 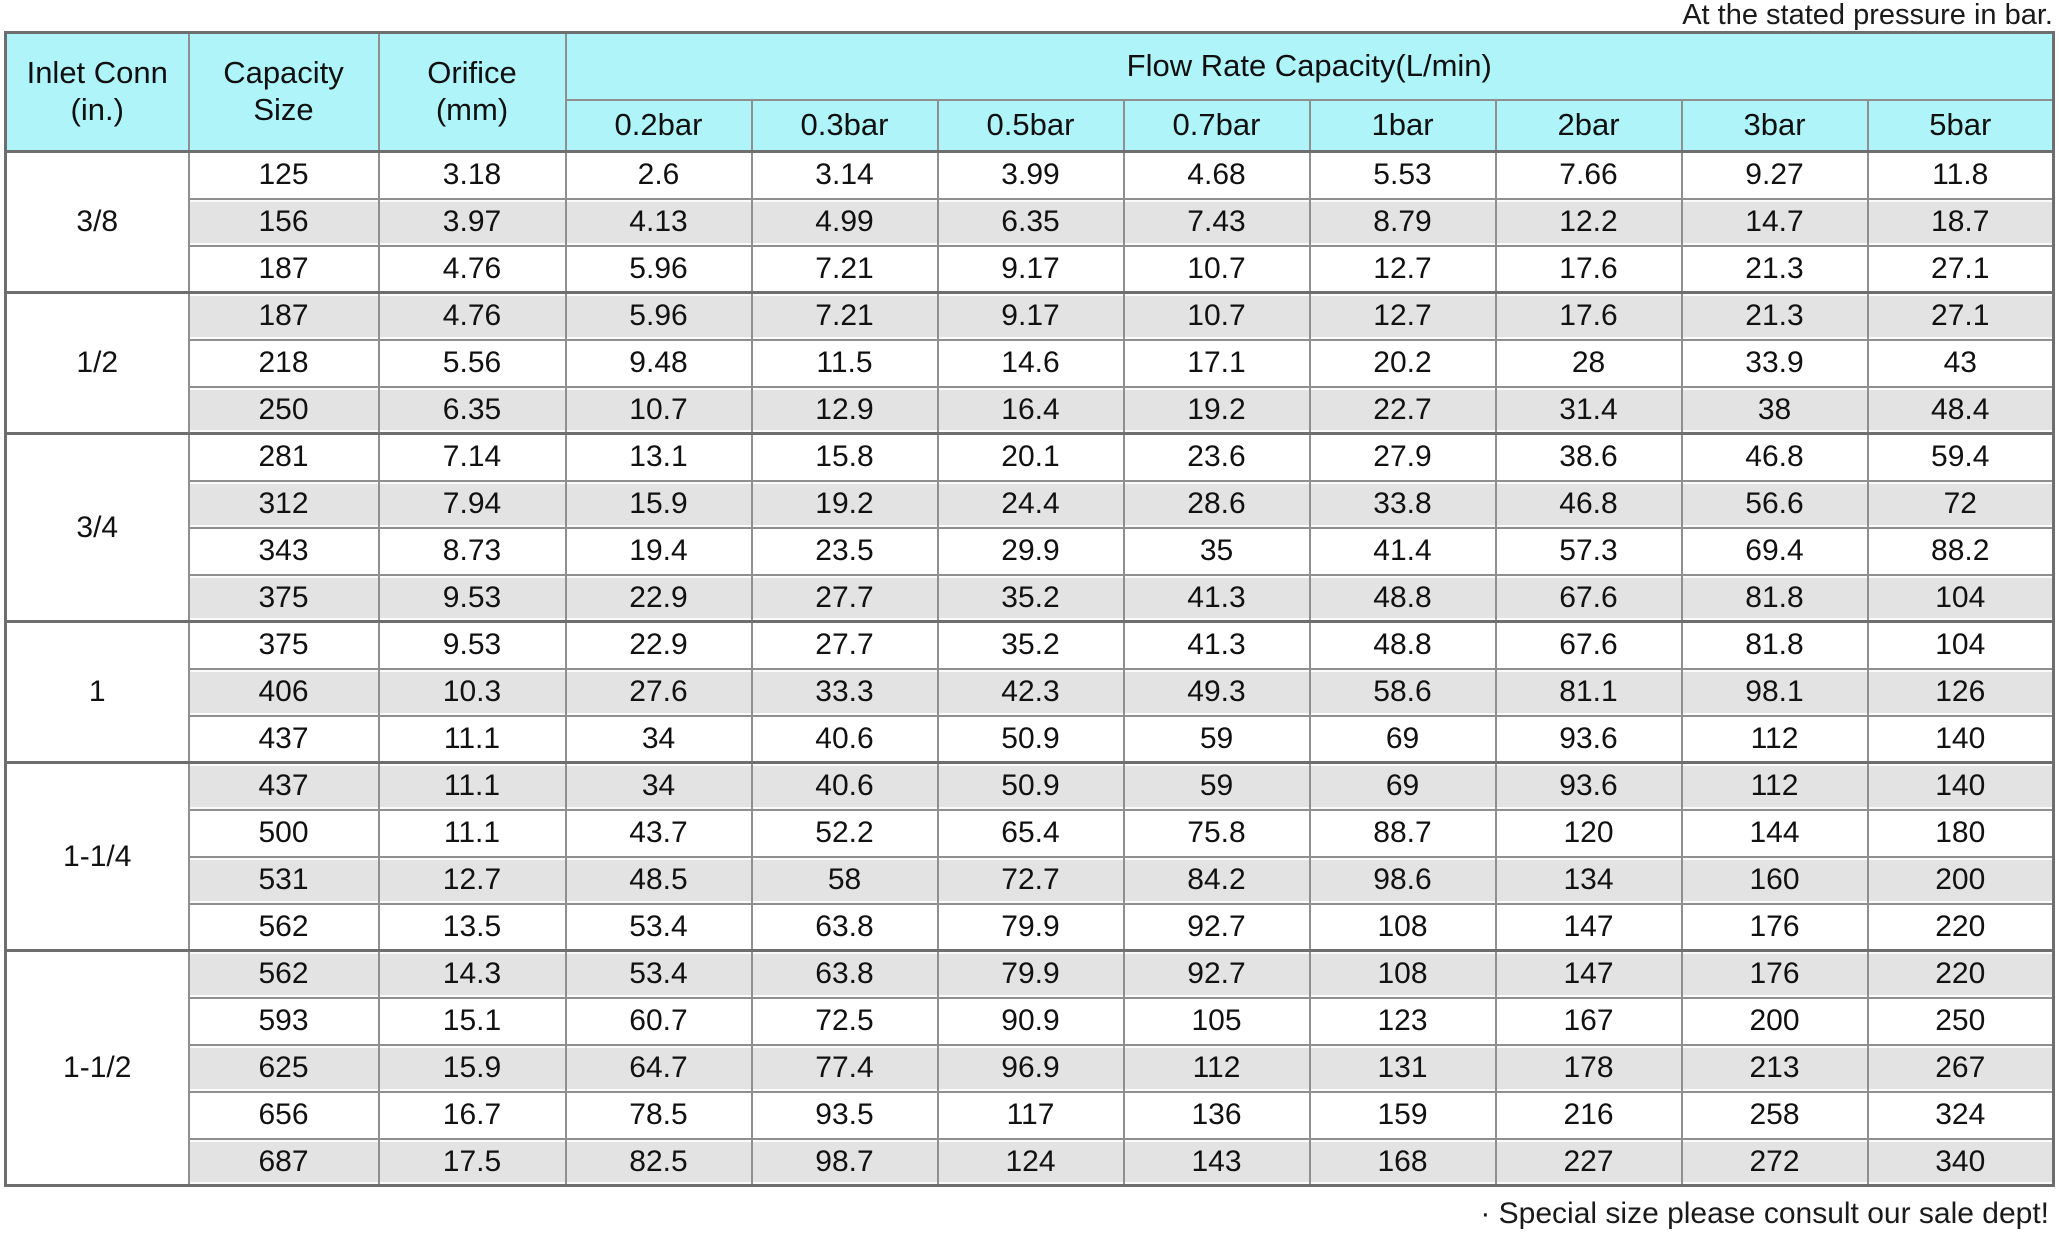 What do you see at coordinates (658, 692) in the screenshot?
I see `flow-value-cell: 27.6` at bounding box center [658, 692].